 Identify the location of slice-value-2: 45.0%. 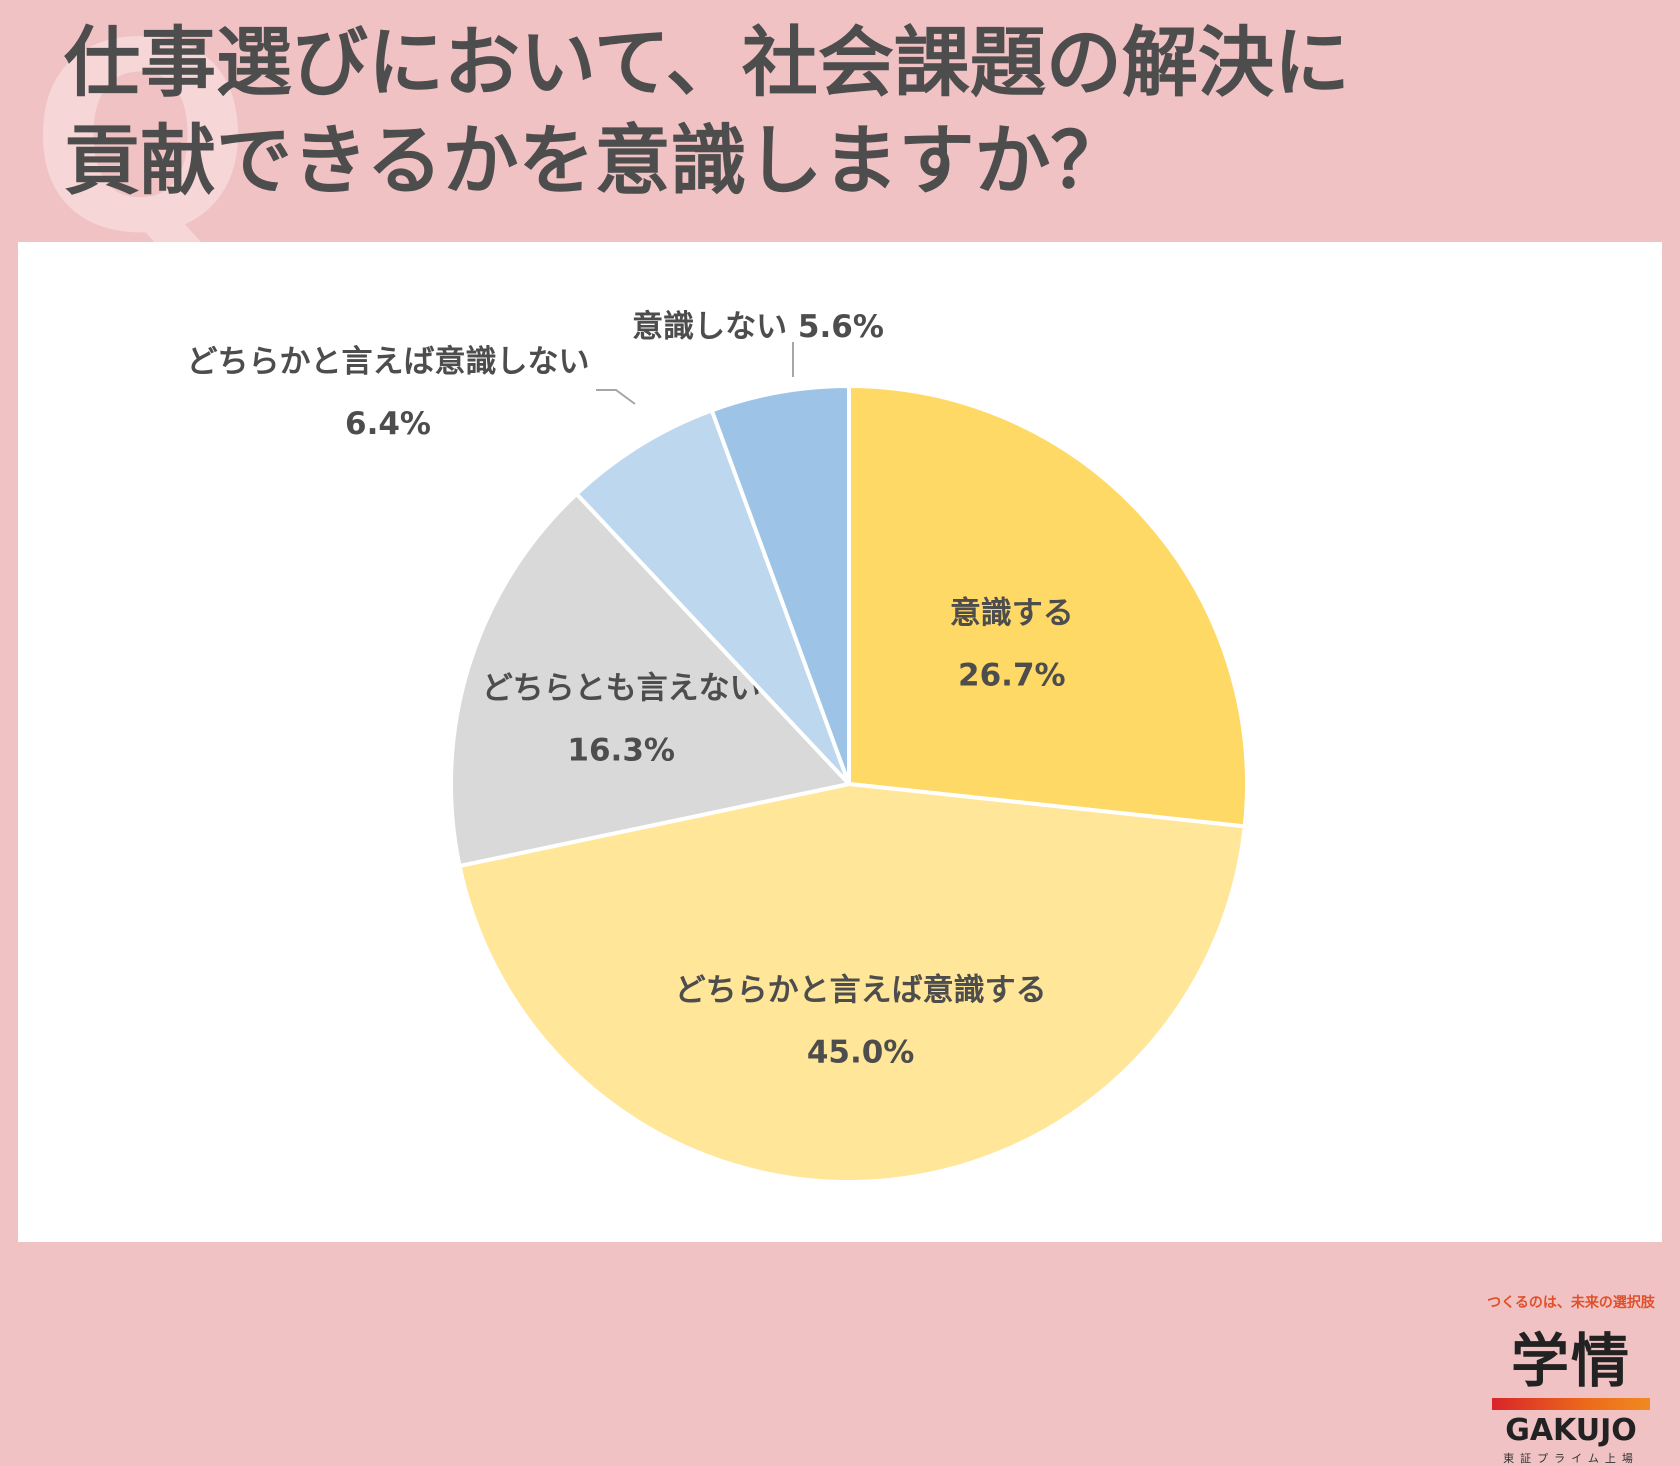
(861, 1053).